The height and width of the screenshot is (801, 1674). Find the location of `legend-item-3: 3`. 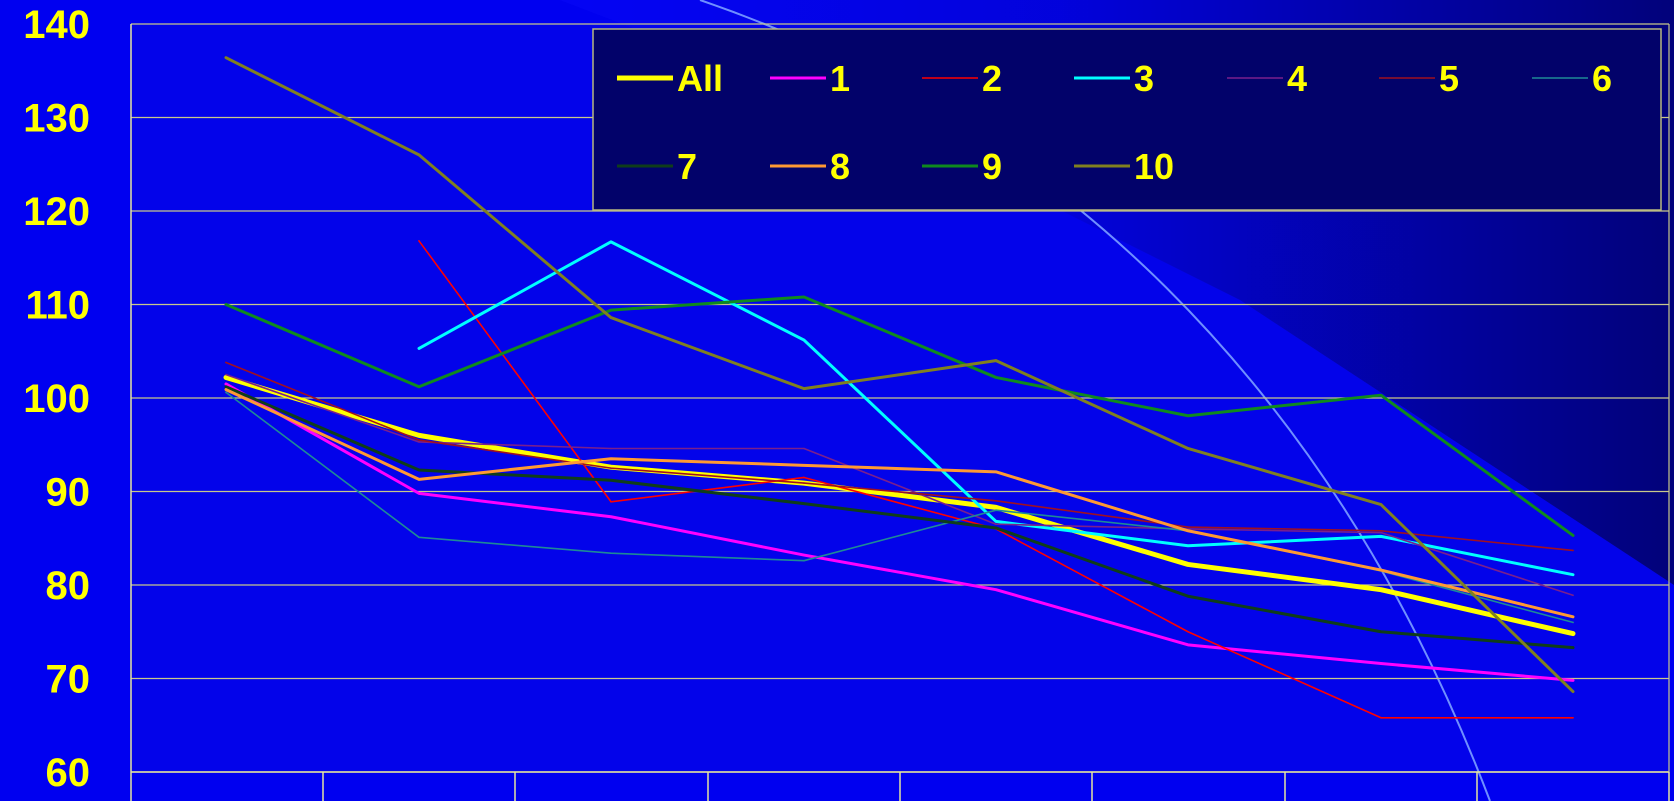

legend-item-3: 3 is located at coordinates (1114, 78).